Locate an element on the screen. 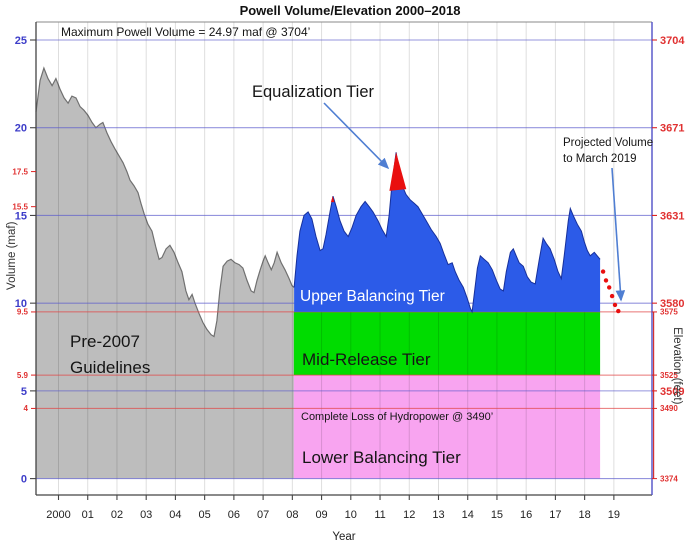 This screenshot has width=700, height=551. x-tick-label: 10 is located at coordinates (351, 515).